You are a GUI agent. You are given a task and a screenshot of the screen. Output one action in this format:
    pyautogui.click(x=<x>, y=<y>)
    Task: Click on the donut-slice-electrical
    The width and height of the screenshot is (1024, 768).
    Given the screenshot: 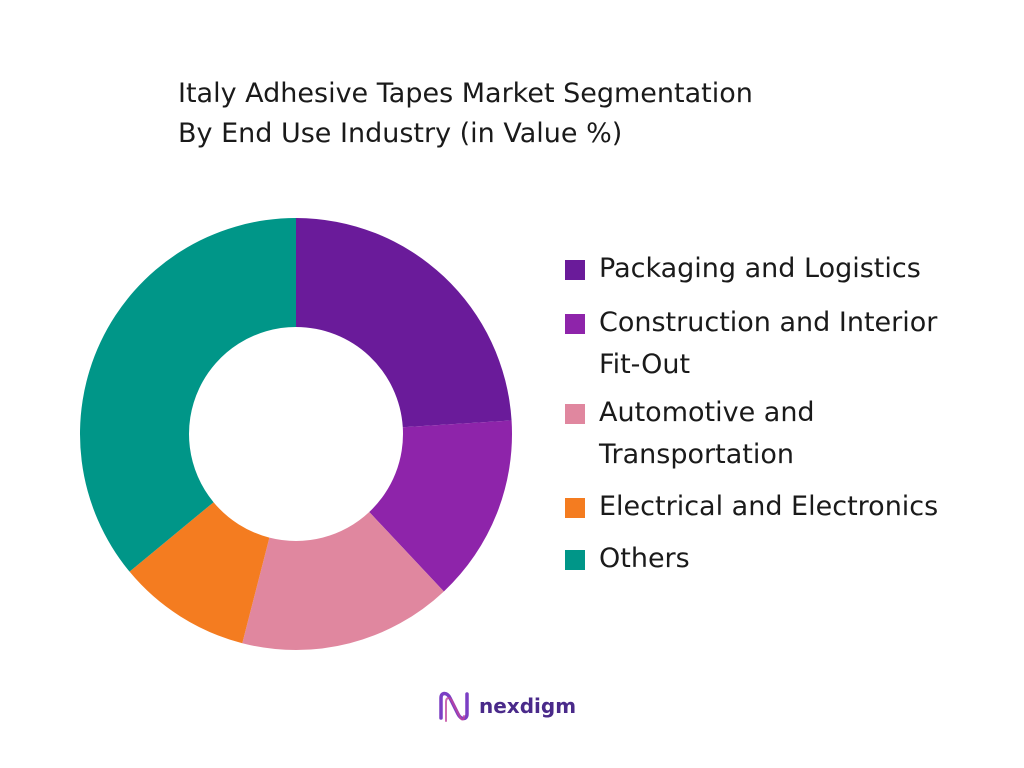 What is the action you would take?
    pyautogui.click(x=199, y=573)
    